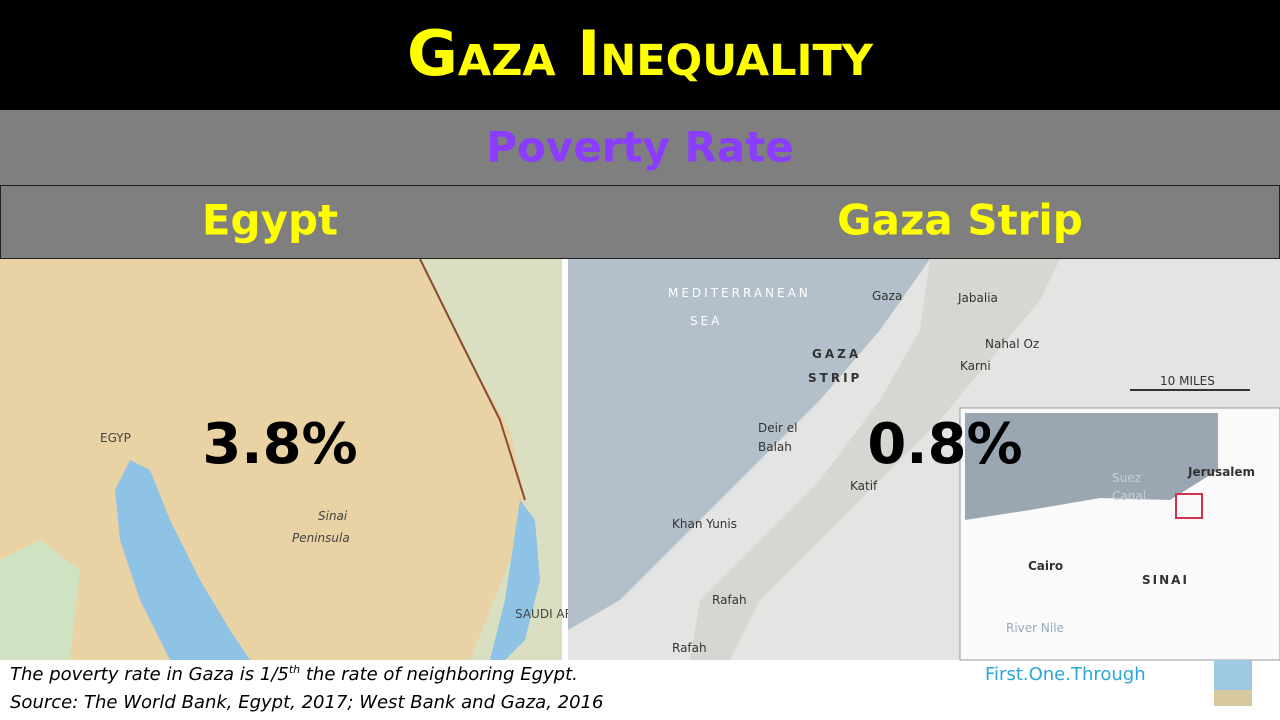 The width and height of the screenshot is (1280, 720). I want to click on map-label: STRIP, so click(835, 378).